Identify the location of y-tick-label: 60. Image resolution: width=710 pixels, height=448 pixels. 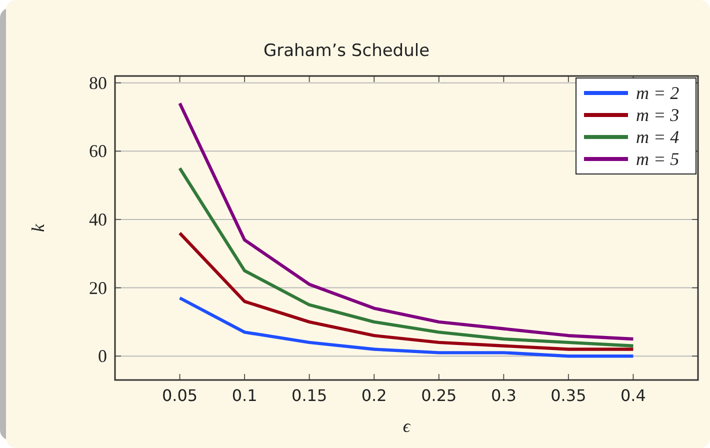
(98, 151).